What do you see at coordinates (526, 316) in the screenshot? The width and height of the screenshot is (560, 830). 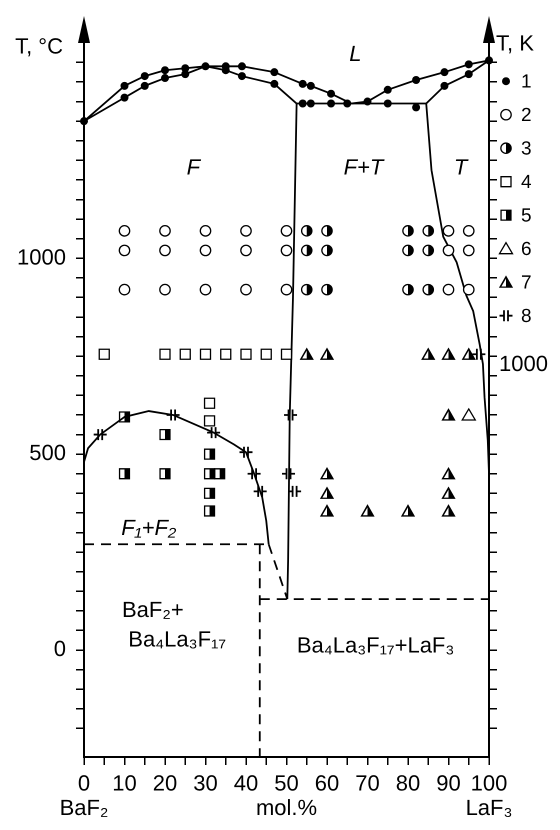 I see `legend-label: 8` at bounding box center [526, 316].